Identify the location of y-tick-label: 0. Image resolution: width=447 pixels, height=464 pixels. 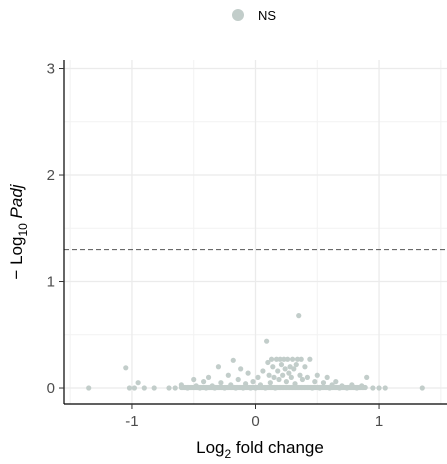
(51, 388).